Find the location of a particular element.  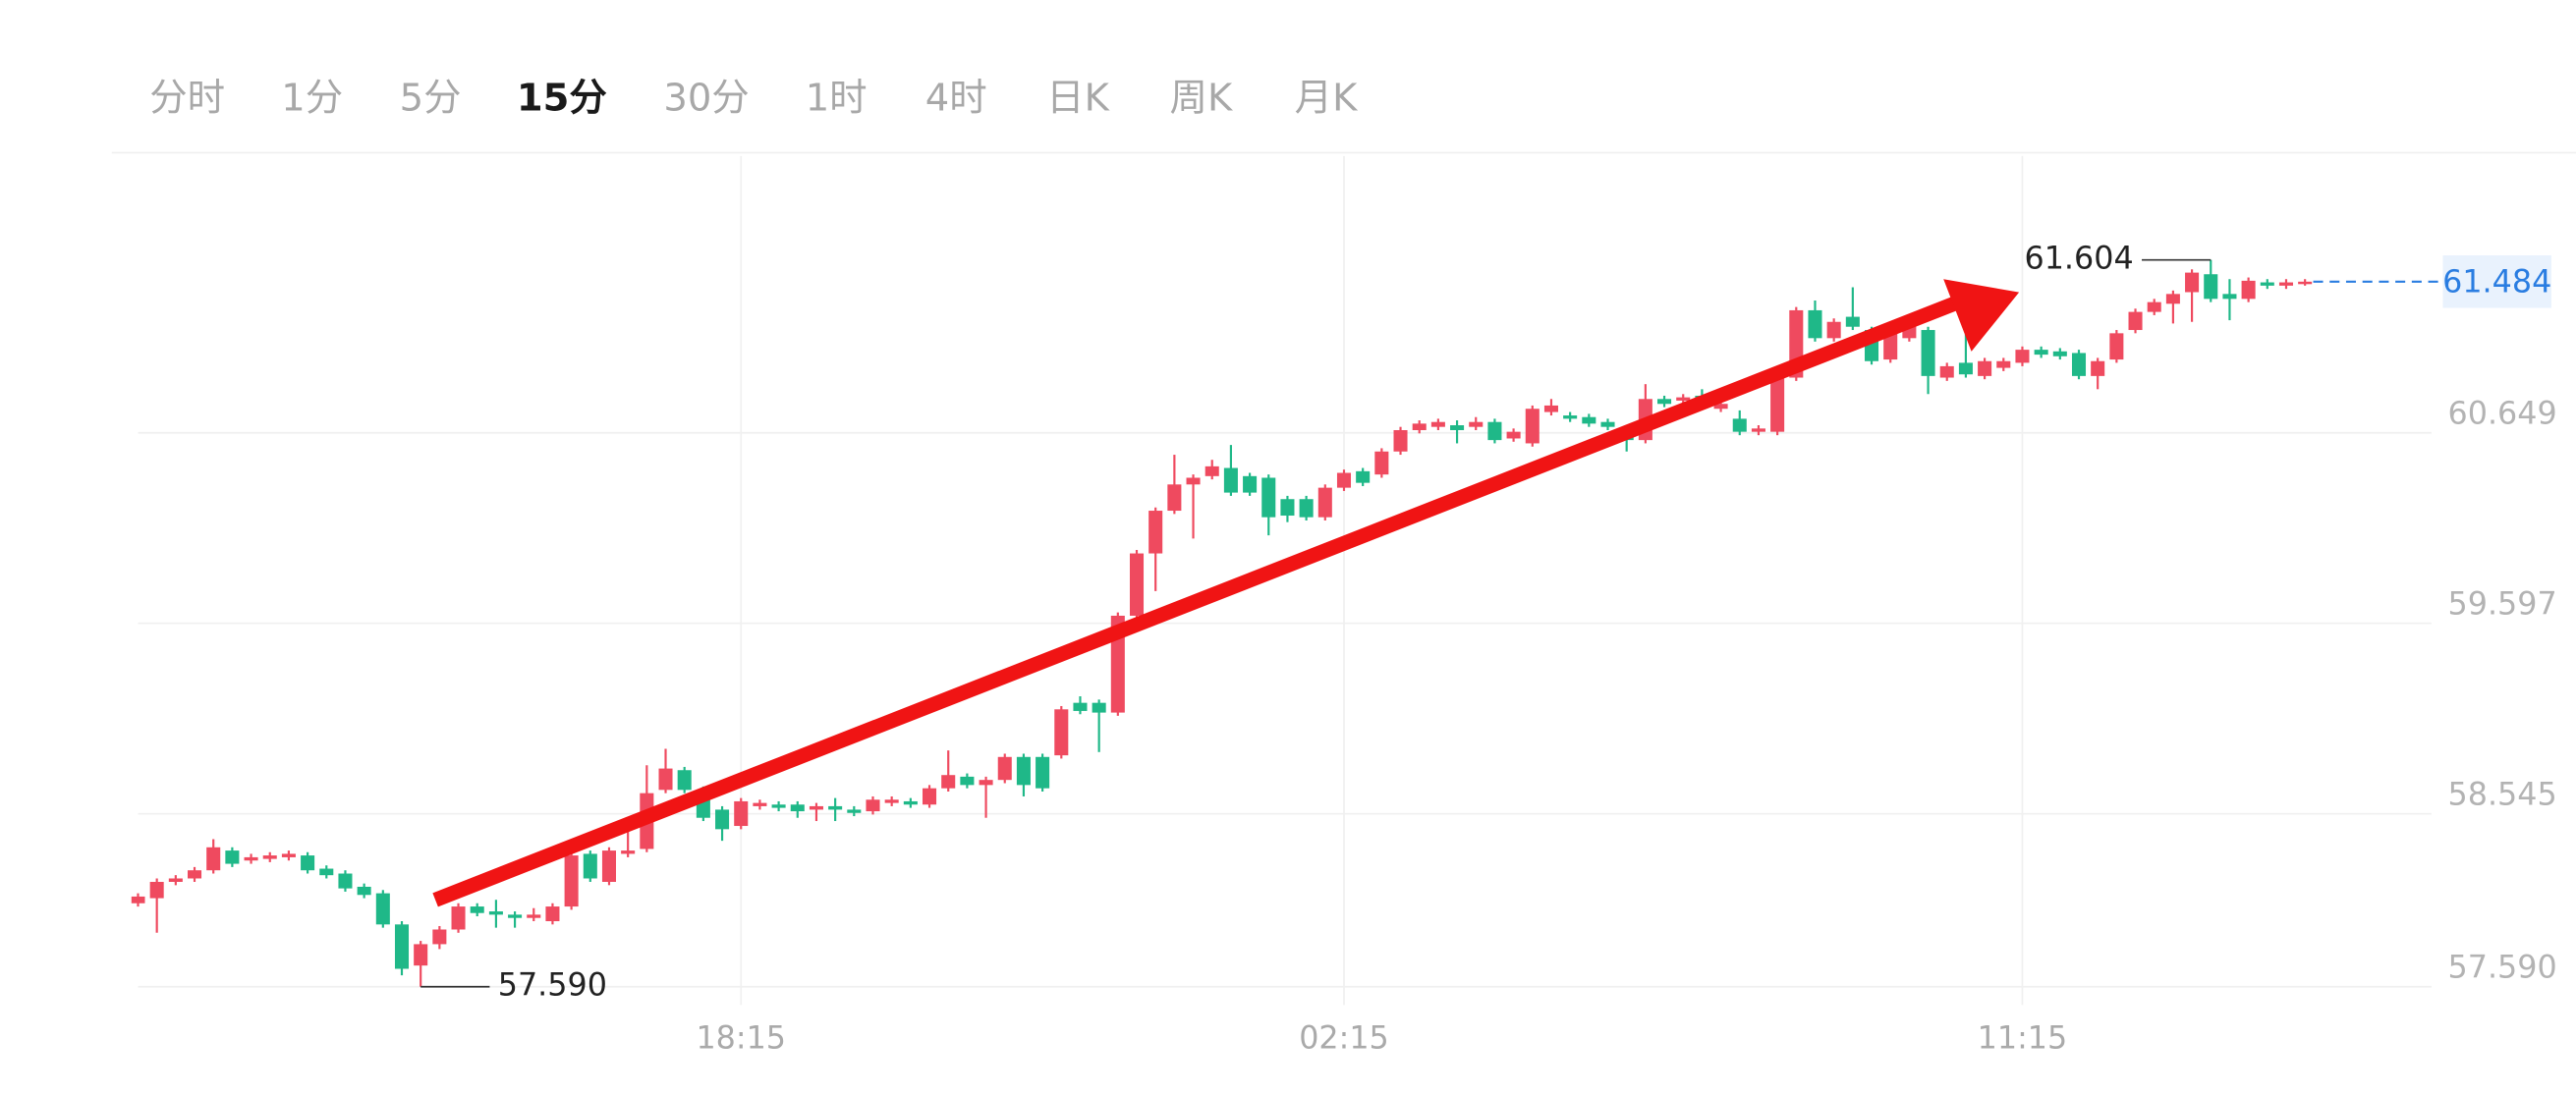

last-price-label: 61.484 is located at coordinates (2496, 282).